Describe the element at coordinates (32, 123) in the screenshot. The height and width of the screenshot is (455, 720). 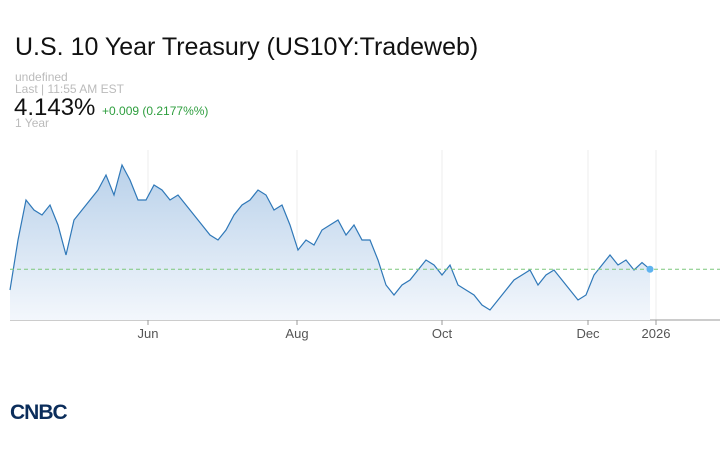
I see `range: 1 Year` at that location.